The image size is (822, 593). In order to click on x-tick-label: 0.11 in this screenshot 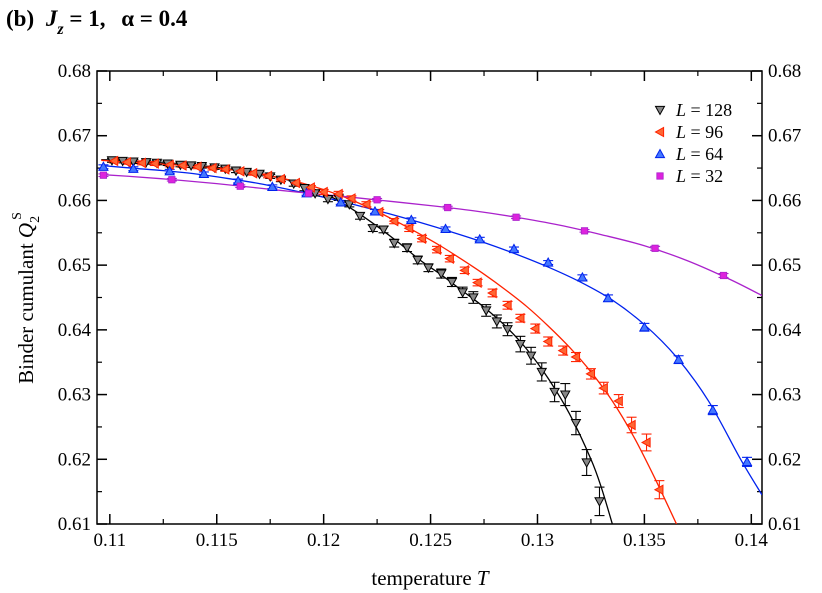, I will do `click(110, 540)`.